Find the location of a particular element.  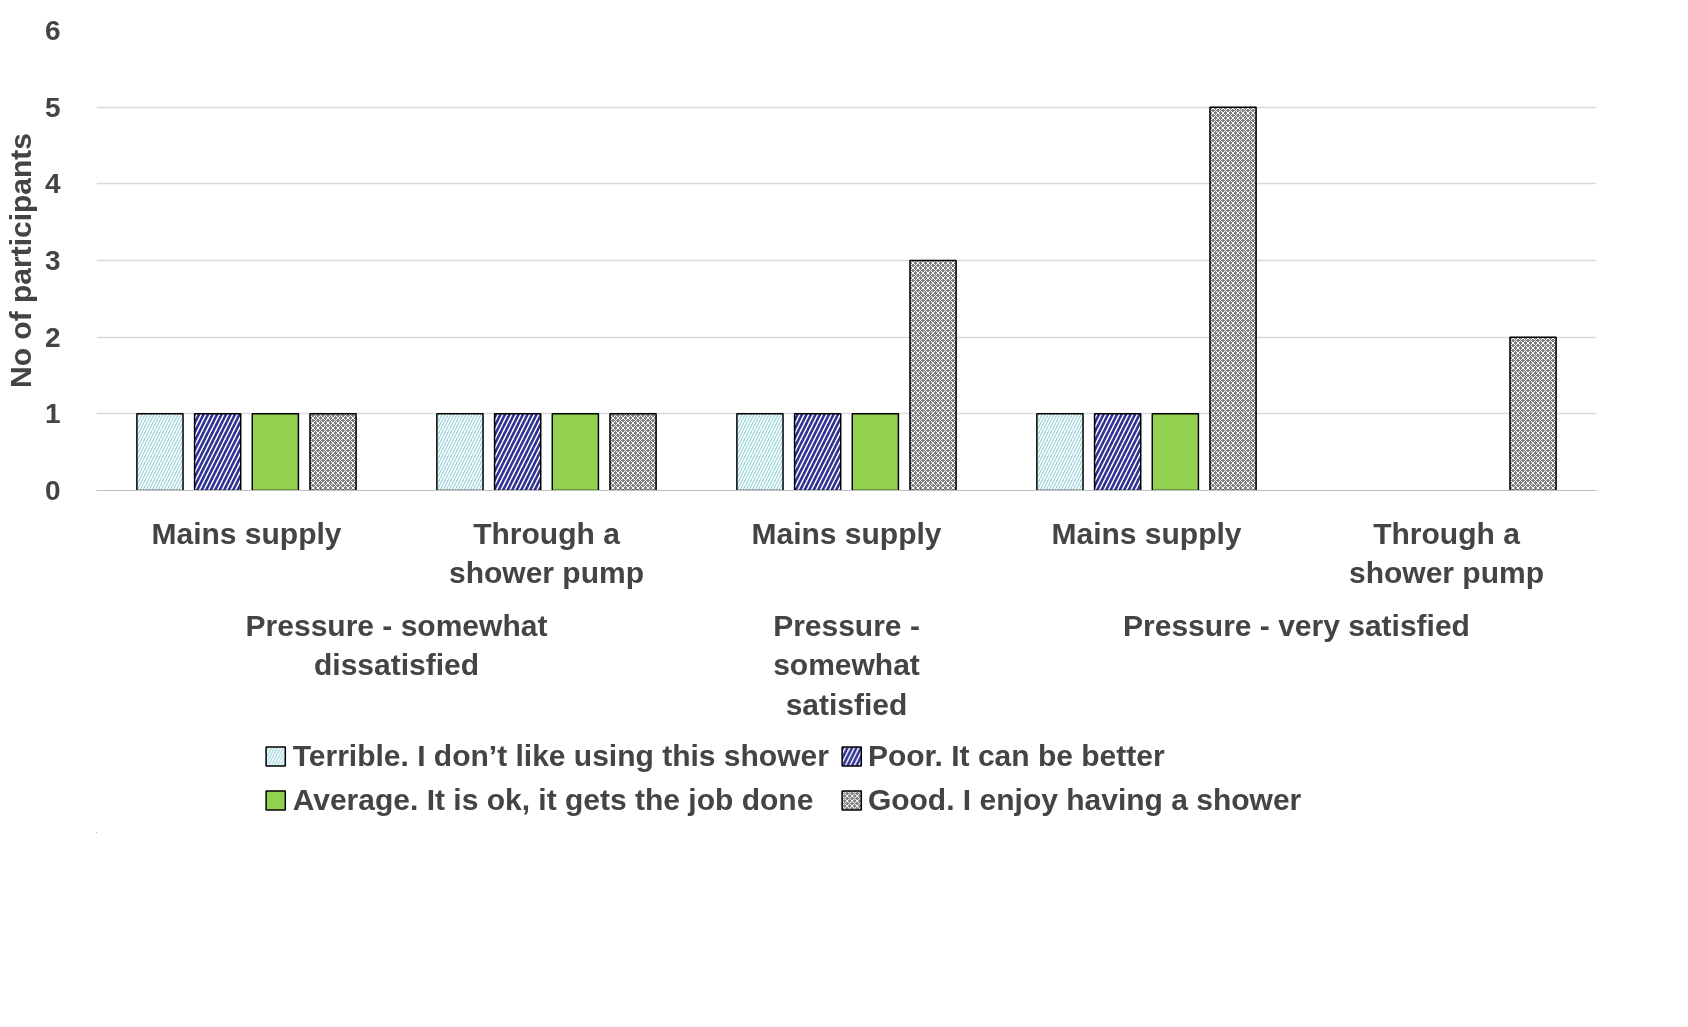

y-tick-label: 6 is located at coordinates (52, 30).